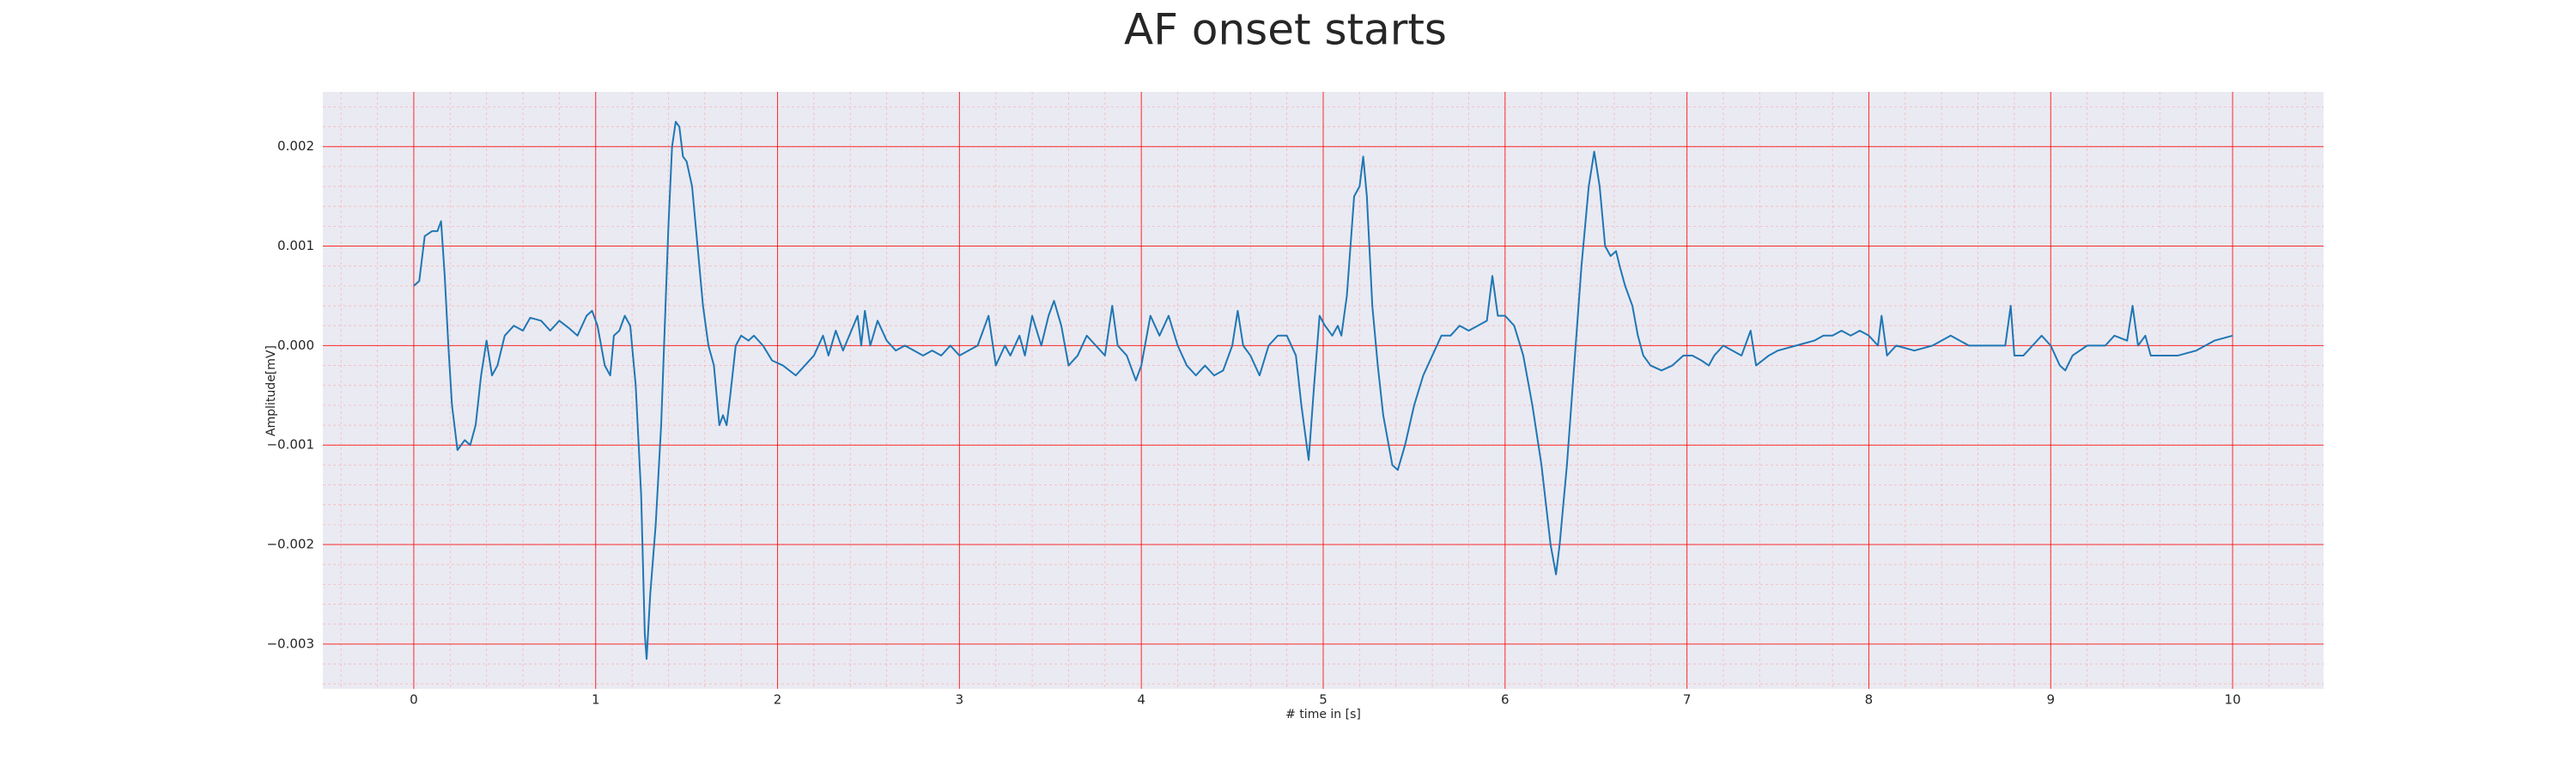 This screenshot has width=2576, height=773. Describe the element at coordinates (2050, 700) in the screenshot. I see `x-tick-label: 9` at that location.